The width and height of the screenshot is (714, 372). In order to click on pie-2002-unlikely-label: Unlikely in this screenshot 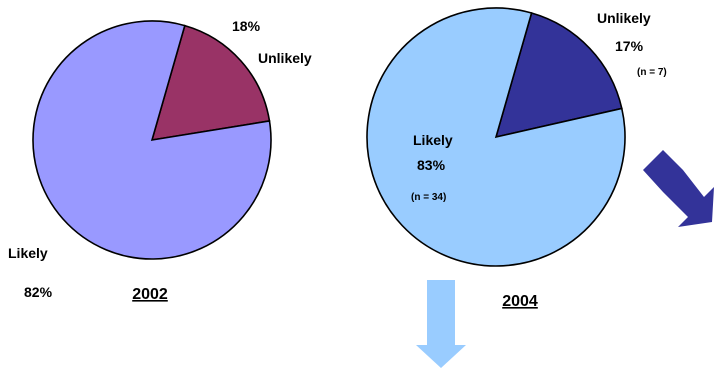, I will do `click(285, 58)`.